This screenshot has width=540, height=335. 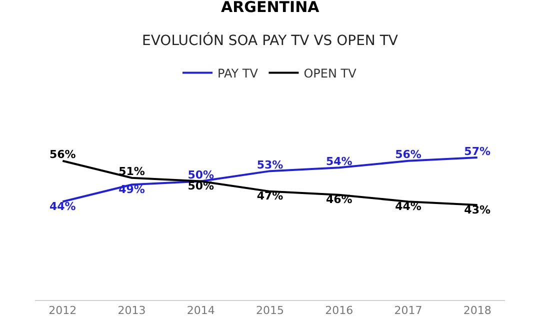 What do you see at coordinates (339, 311) in the screenshot?
I see `x-tick-label: 2016` at bounding box center [339, 311].